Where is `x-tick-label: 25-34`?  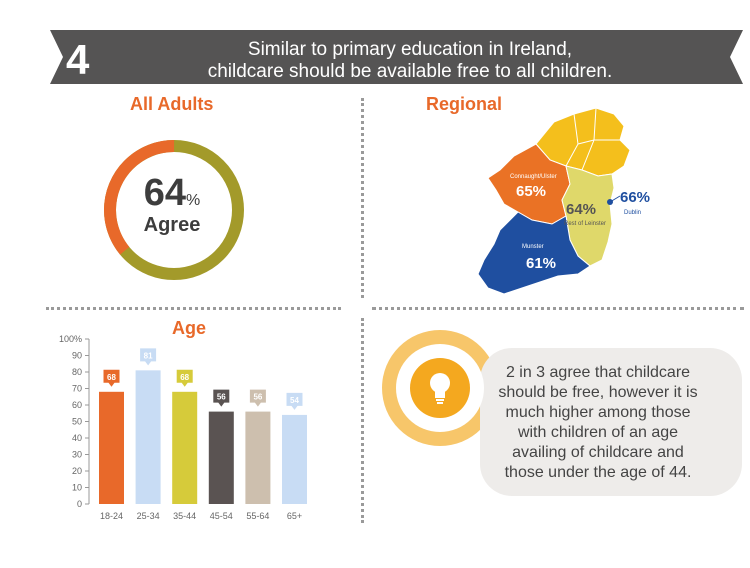
x-tick-label: 25-34 is located at coordinates (148, 516).